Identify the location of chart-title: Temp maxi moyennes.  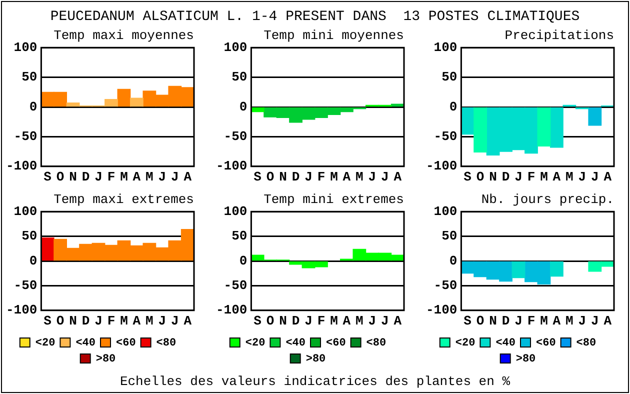
(124, 36).